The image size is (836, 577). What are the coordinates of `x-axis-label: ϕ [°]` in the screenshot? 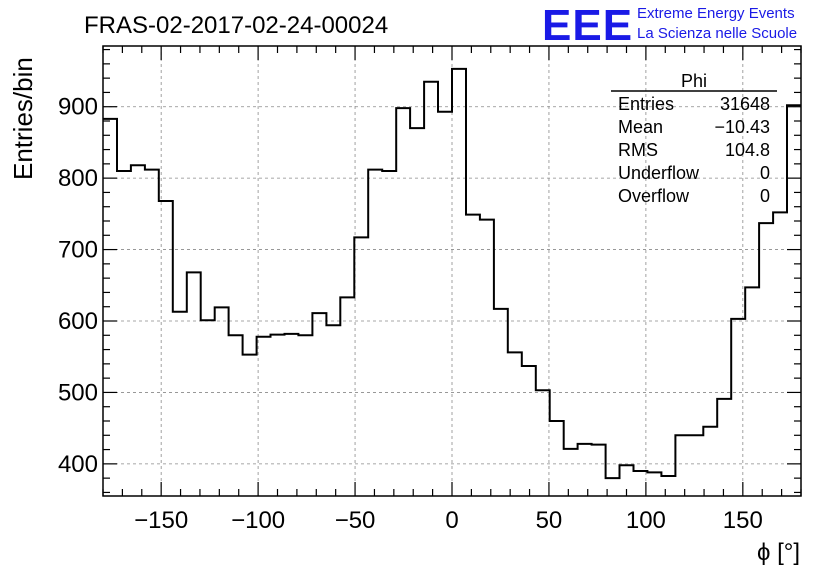 It's located at (778, 552).